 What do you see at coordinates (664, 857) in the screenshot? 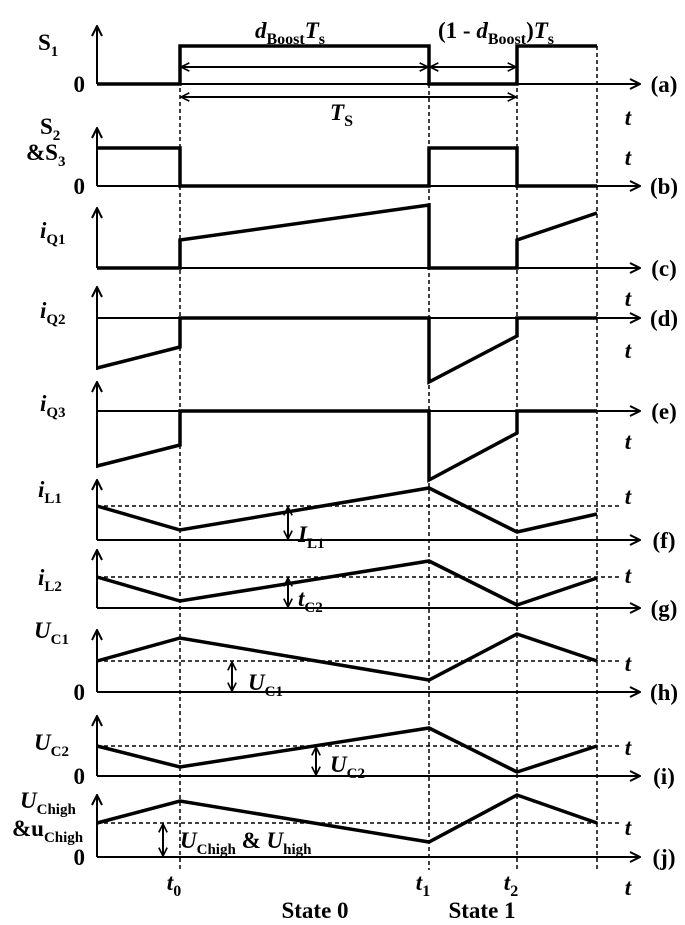
I see `panel-id: (j)` at bounding box center [664, 857].